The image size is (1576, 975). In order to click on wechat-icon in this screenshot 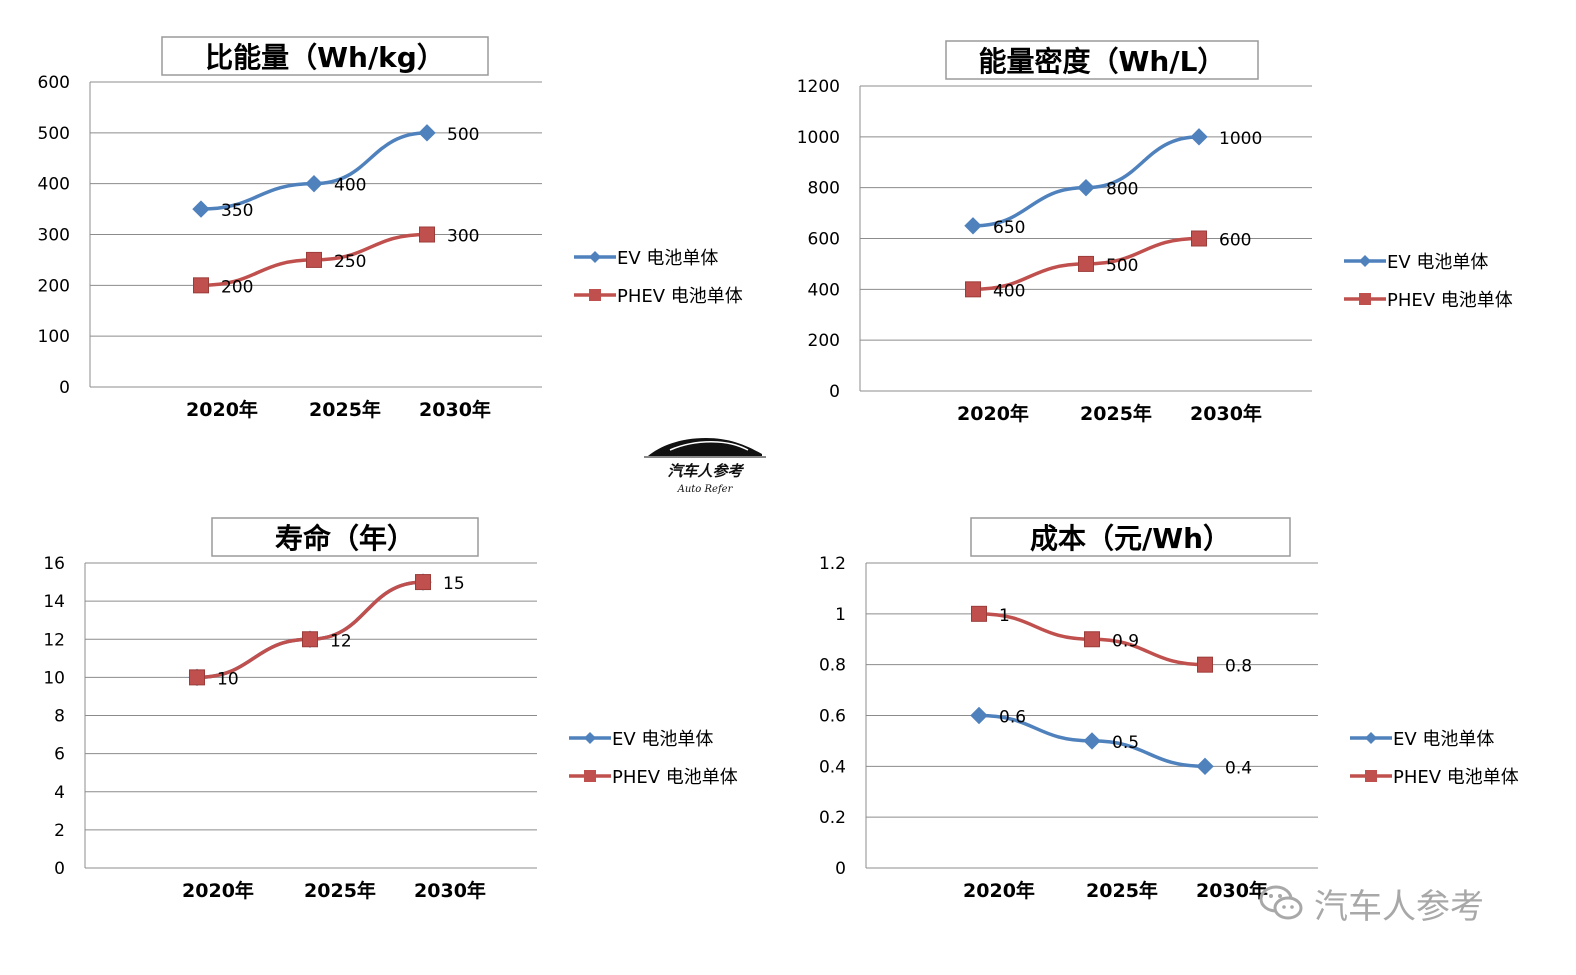, I will do `click(1281, 902)`.